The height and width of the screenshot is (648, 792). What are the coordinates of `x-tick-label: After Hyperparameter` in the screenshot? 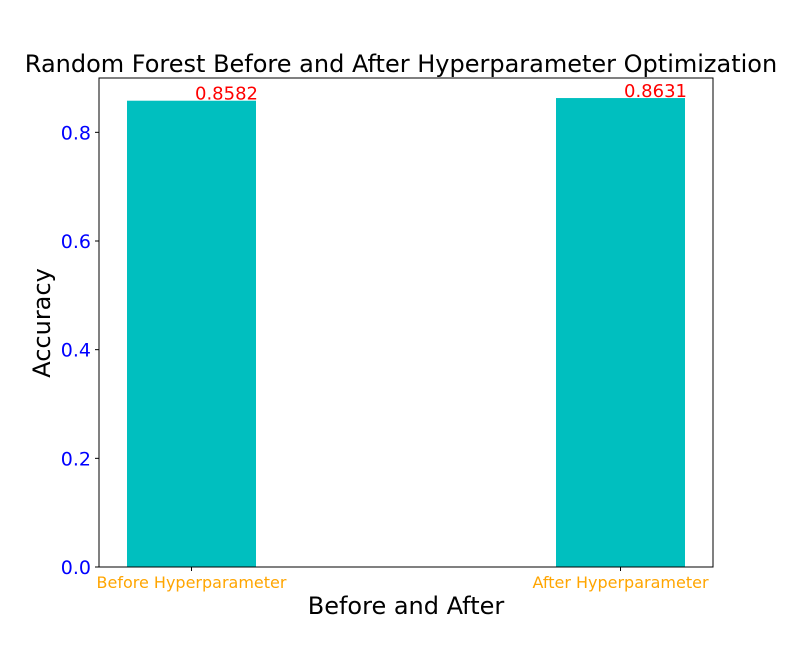 It's located at (620, 582).